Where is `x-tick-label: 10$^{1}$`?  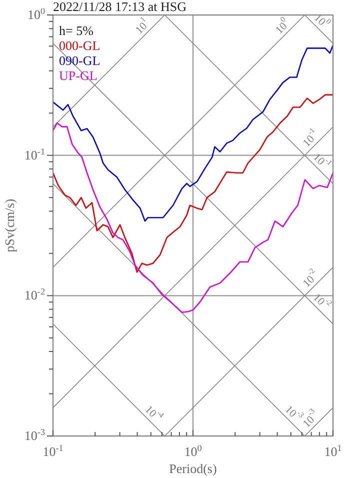
x-tick-label: 10$^{1}$ is located at coordinates (333, 451).